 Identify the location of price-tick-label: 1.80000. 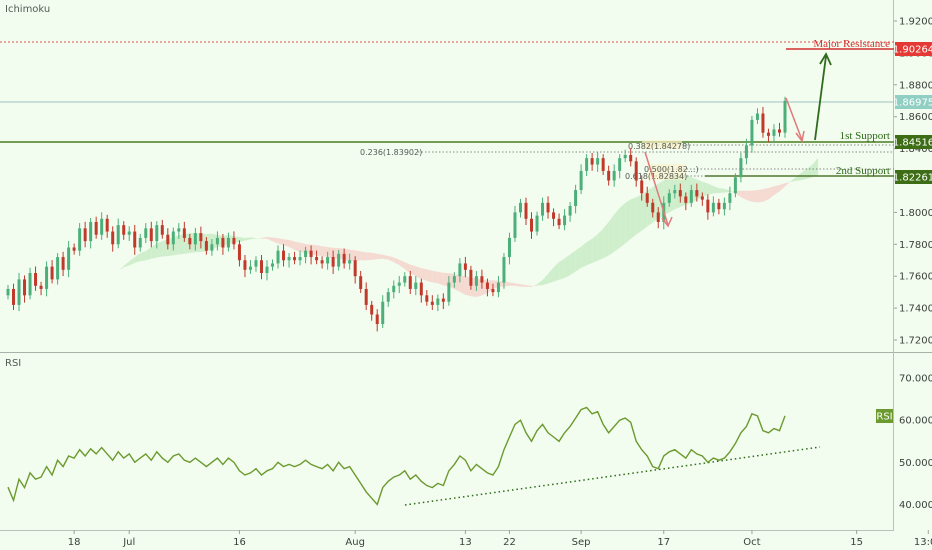
(915, 213).